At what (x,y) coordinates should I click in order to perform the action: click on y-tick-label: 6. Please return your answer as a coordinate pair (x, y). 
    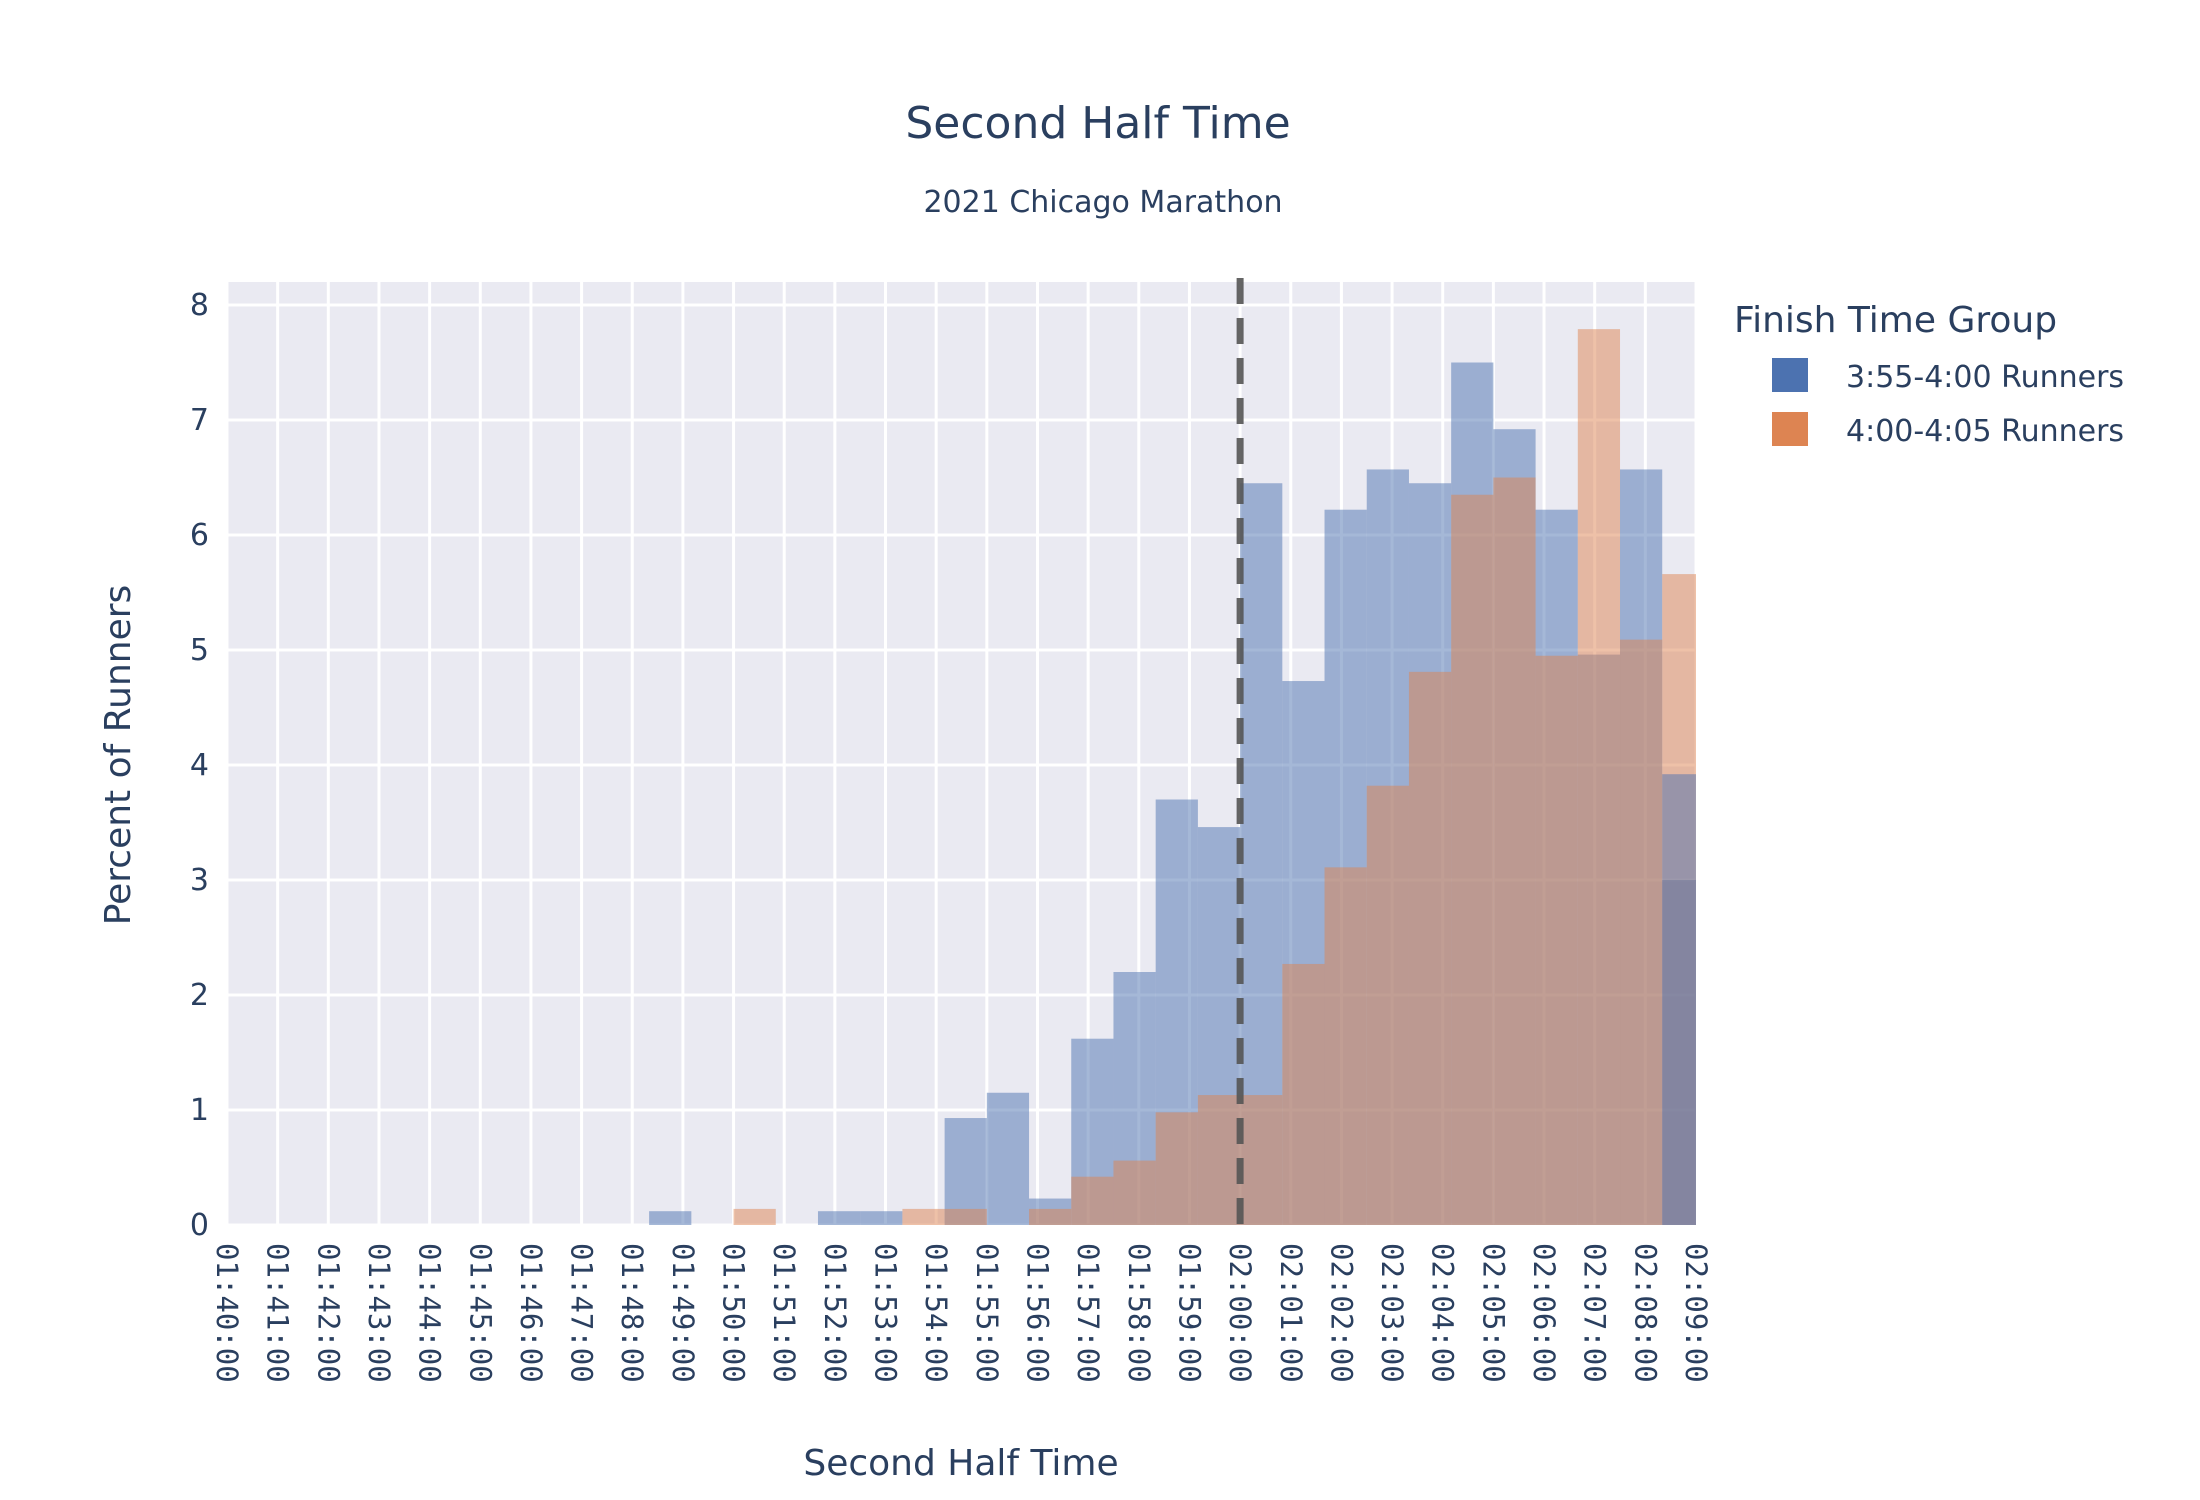
    Looking at the image, I should click on (199, 535).